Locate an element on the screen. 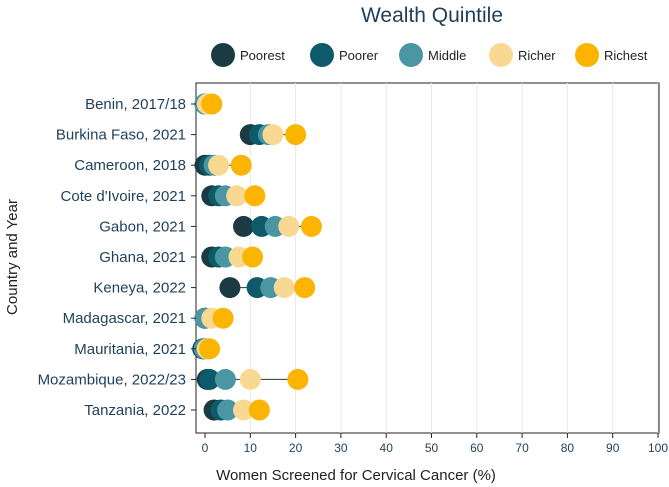 The width and height of the screenshot is (669, 487). legend-label-middle: Middle is located at coordinates (447, 55).